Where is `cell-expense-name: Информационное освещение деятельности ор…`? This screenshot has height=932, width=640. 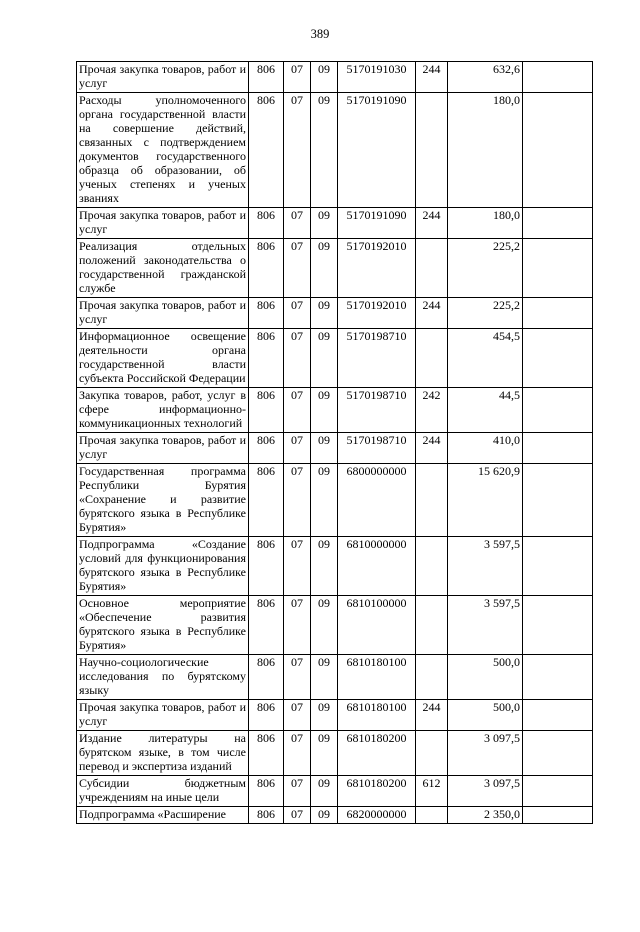
cell-expense-name: Информационное освещение деятельности ор… is located at coordinates (162, 358).